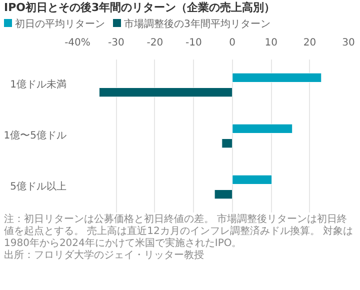  What do you see at coordinates (232, 43) in the screenshot?
I see `x-tick-label: 0` at bounding box center [232, 43].